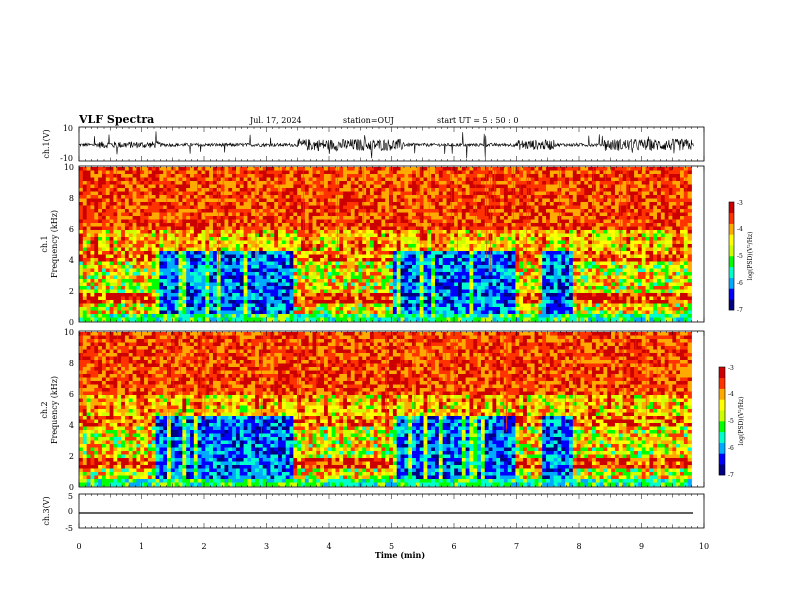 The width and height of the screenshot is (792, 612). Describe the element at coordinates (741, 421) in the screenshot. I see `colorbar-ch2-label: log(PSD)(V²/Hz)` at that location.